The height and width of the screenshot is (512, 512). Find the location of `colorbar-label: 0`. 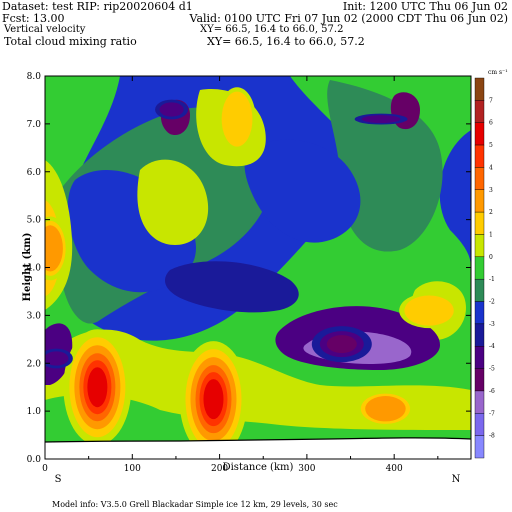

colorbar-label: 0 is located at coordinates (491, 257).